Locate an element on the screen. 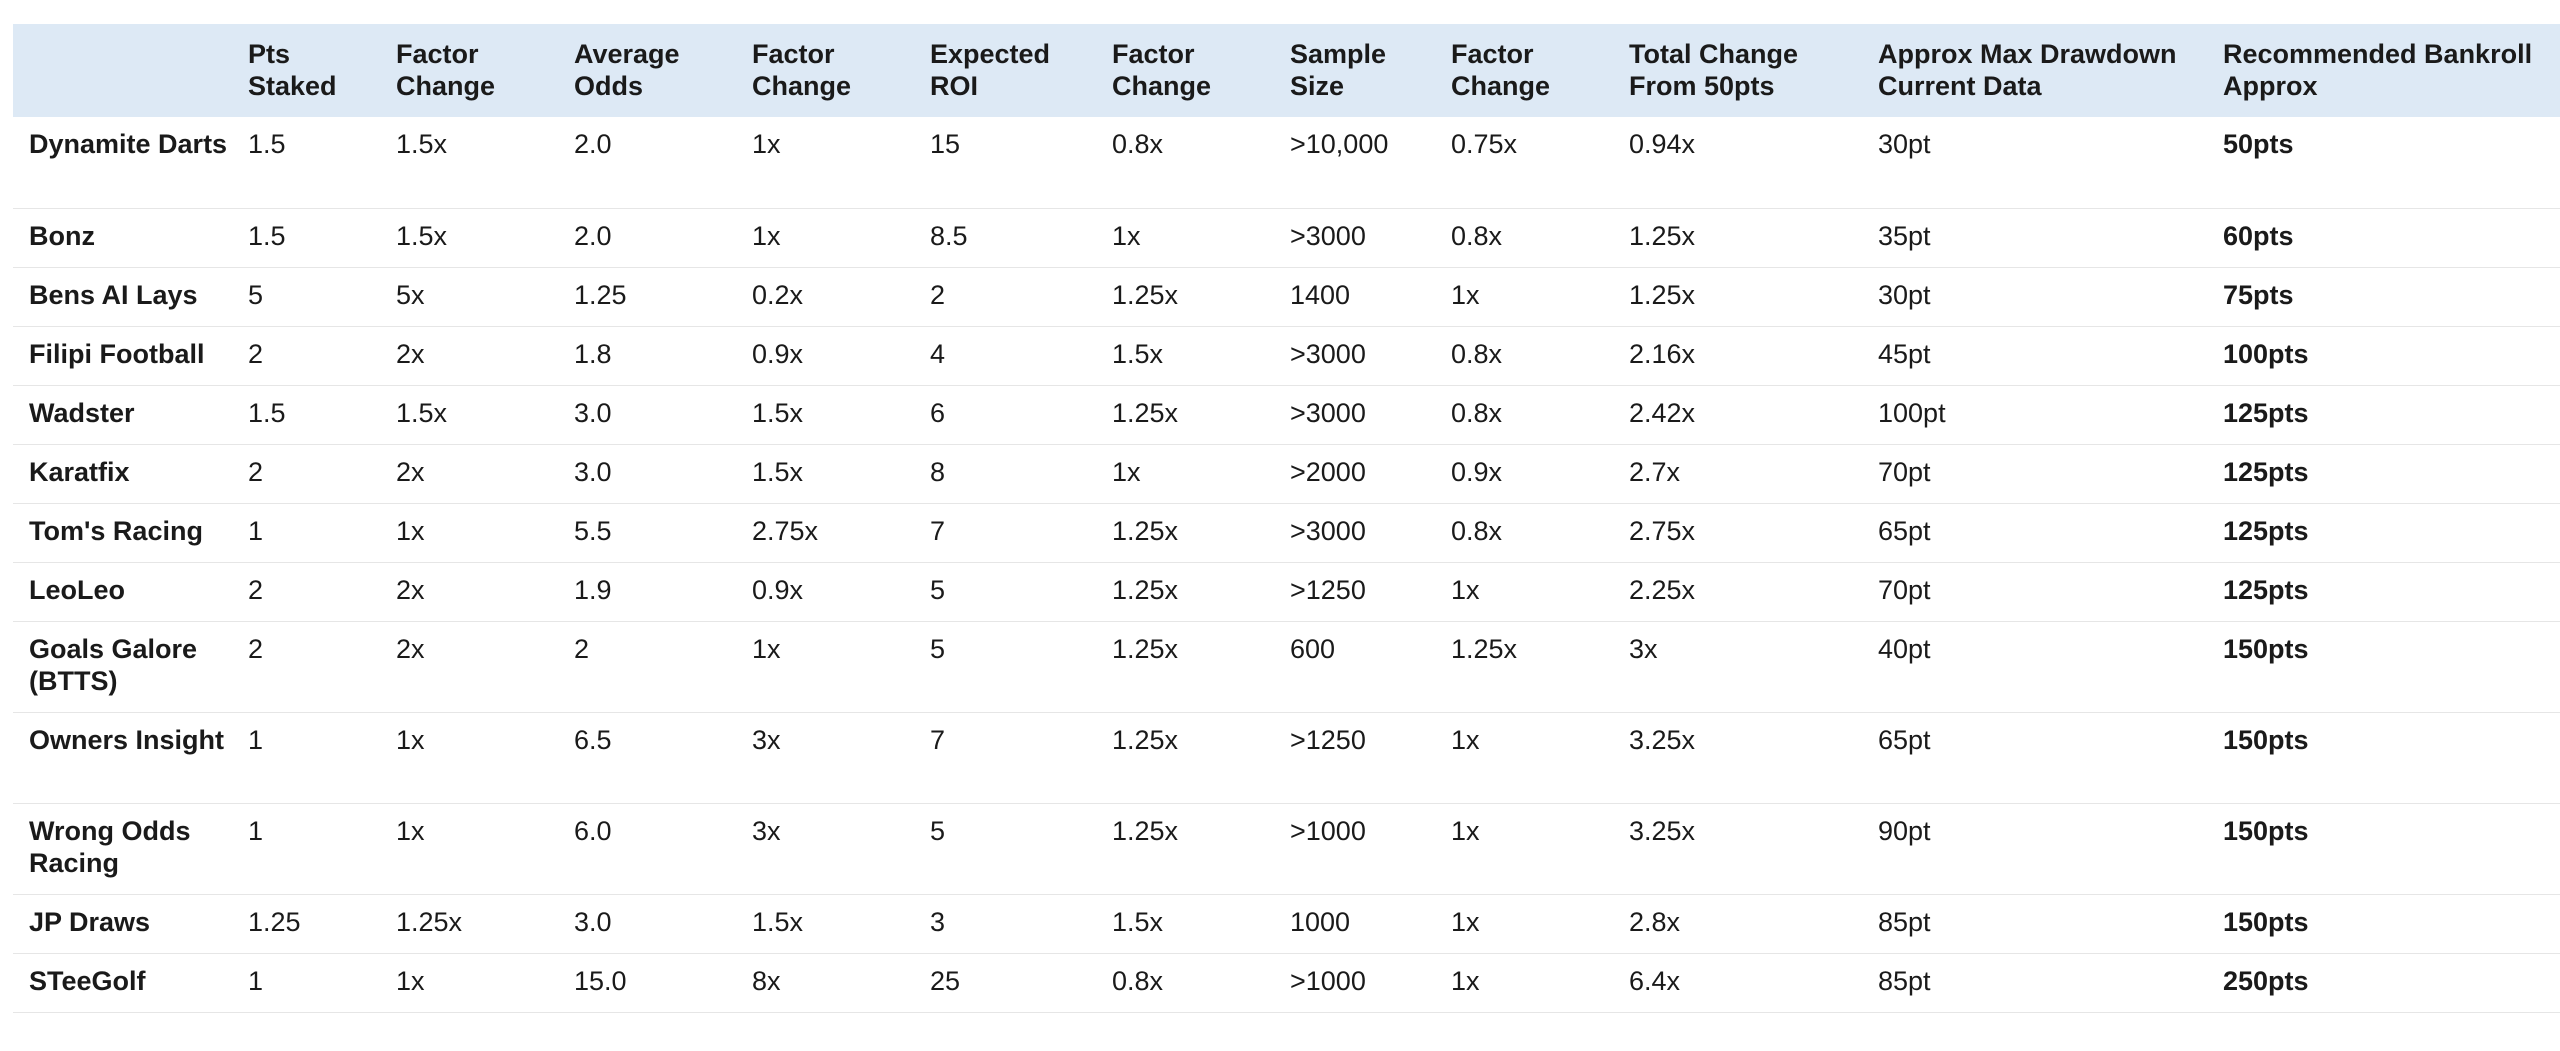 The image size is (2560, 1051). tipster-name-cell: Bonz is located at coordinates (122, 238).